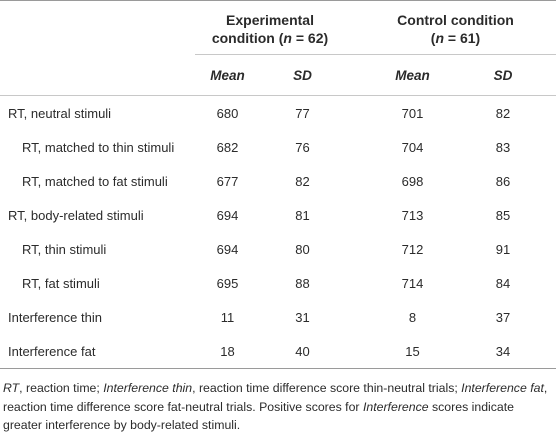  What do you see at coordinates (227, 113) in the screenshot?
I see `cell-value: 680` at bounding box center [227, 113].